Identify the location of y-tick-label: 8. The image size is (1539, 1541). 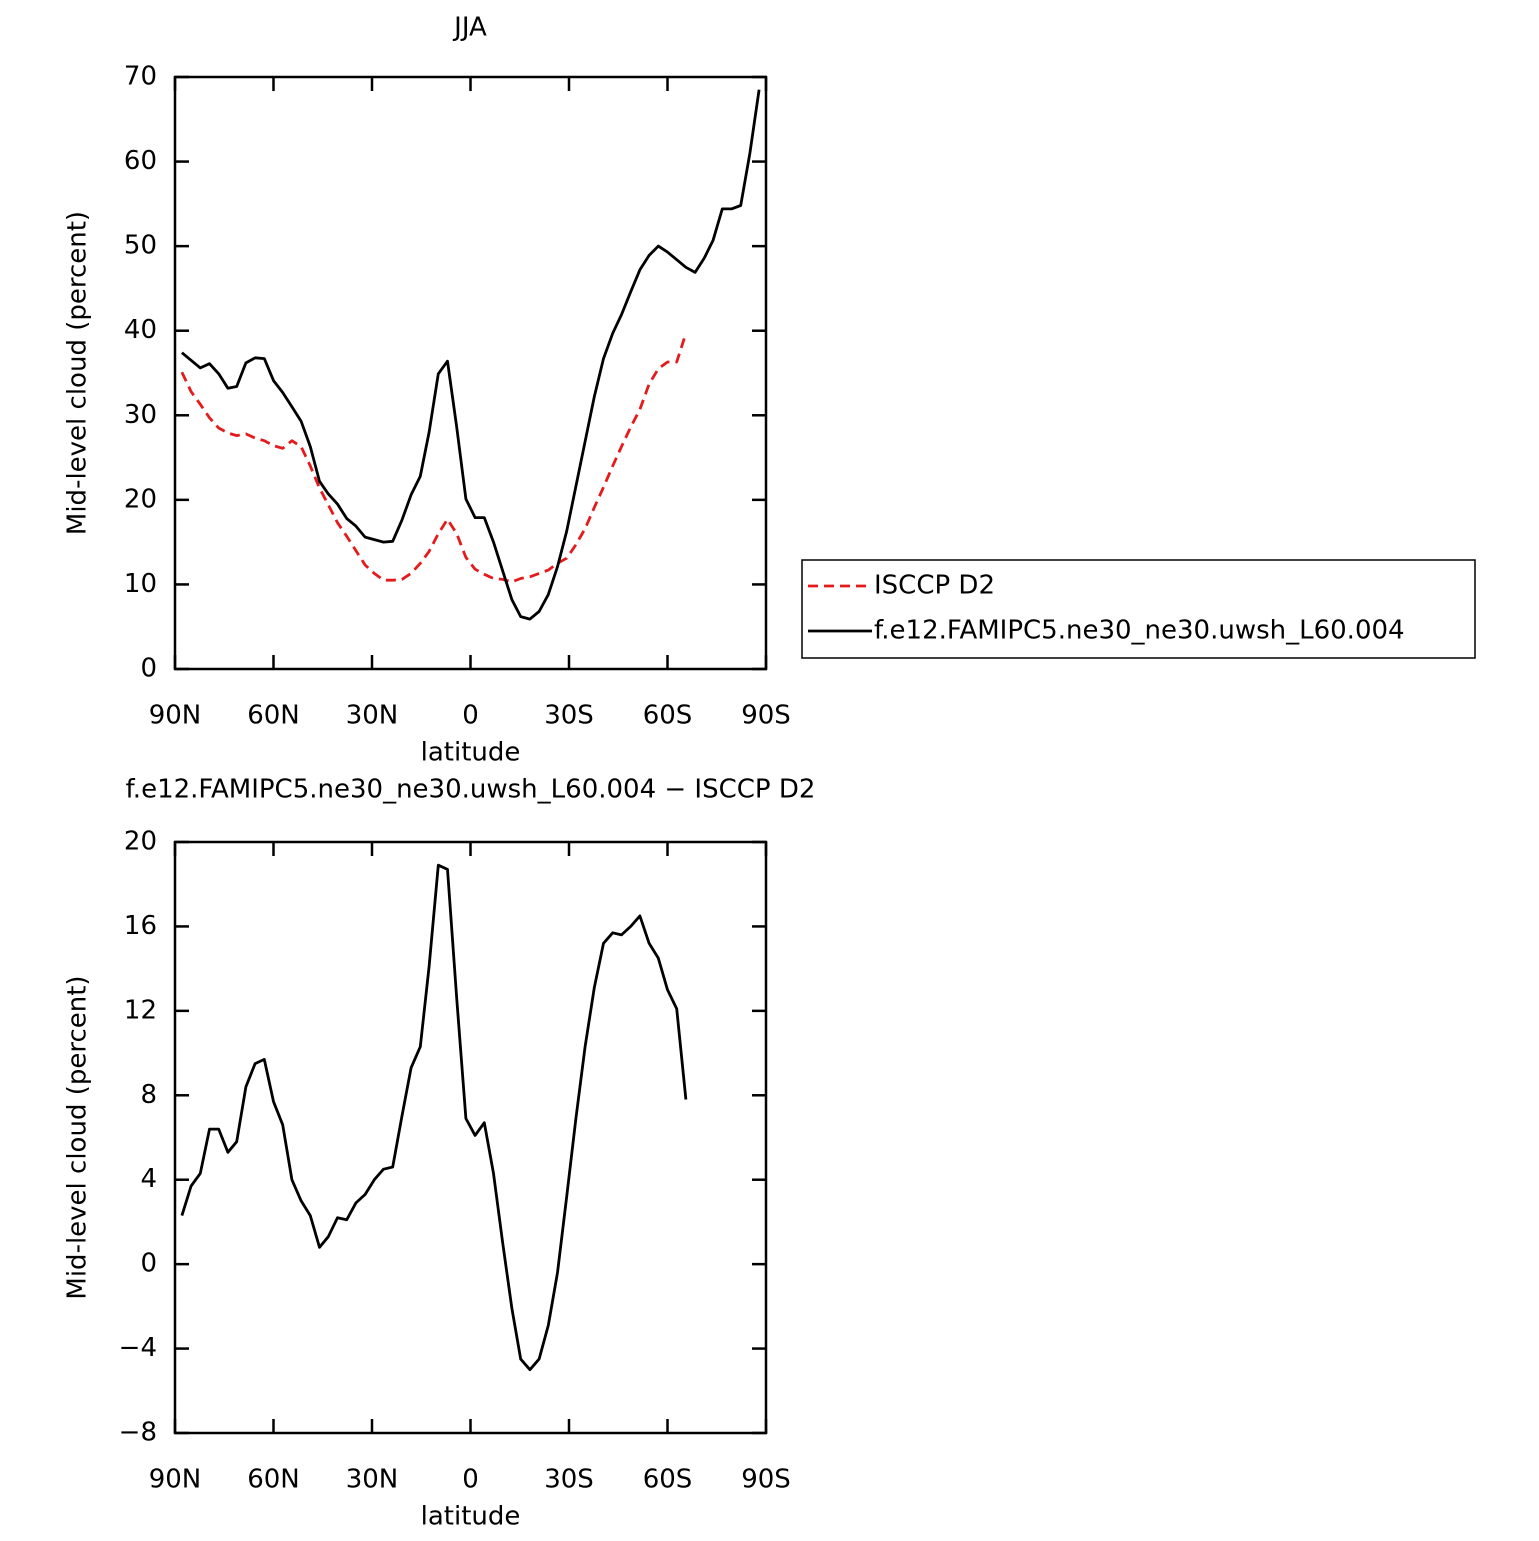
(148, 1095).